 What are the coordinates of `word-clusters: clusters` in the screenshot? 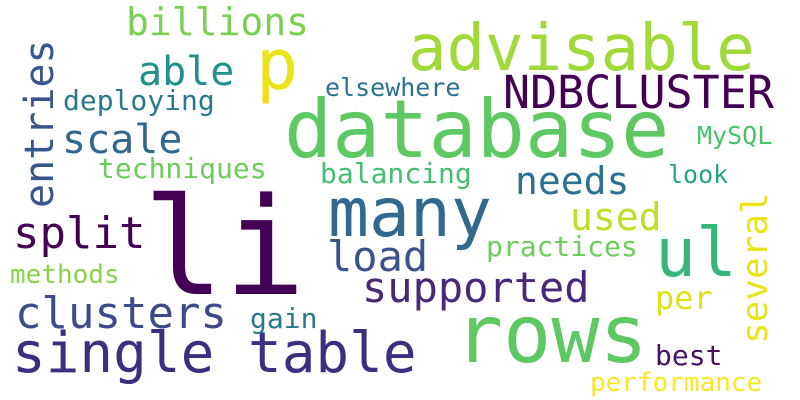 It's located at (121, 313).